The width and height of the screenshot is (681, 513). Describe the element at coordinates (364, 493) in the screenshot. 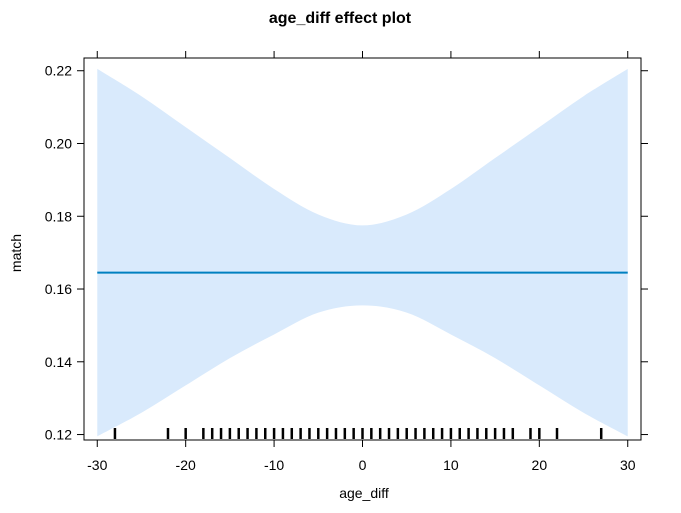

I see `x-axis-label: age_diff` at that location.